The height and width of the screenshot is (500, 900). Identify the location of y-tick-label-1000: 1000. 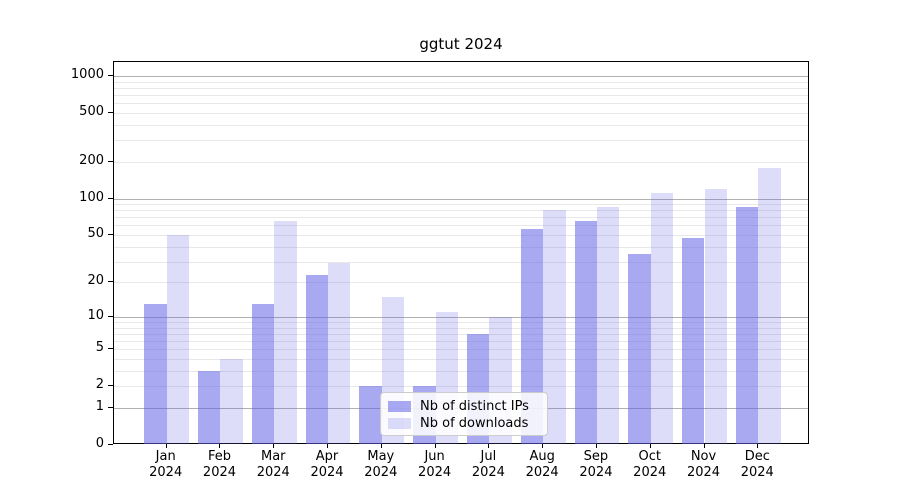
(87, 74).